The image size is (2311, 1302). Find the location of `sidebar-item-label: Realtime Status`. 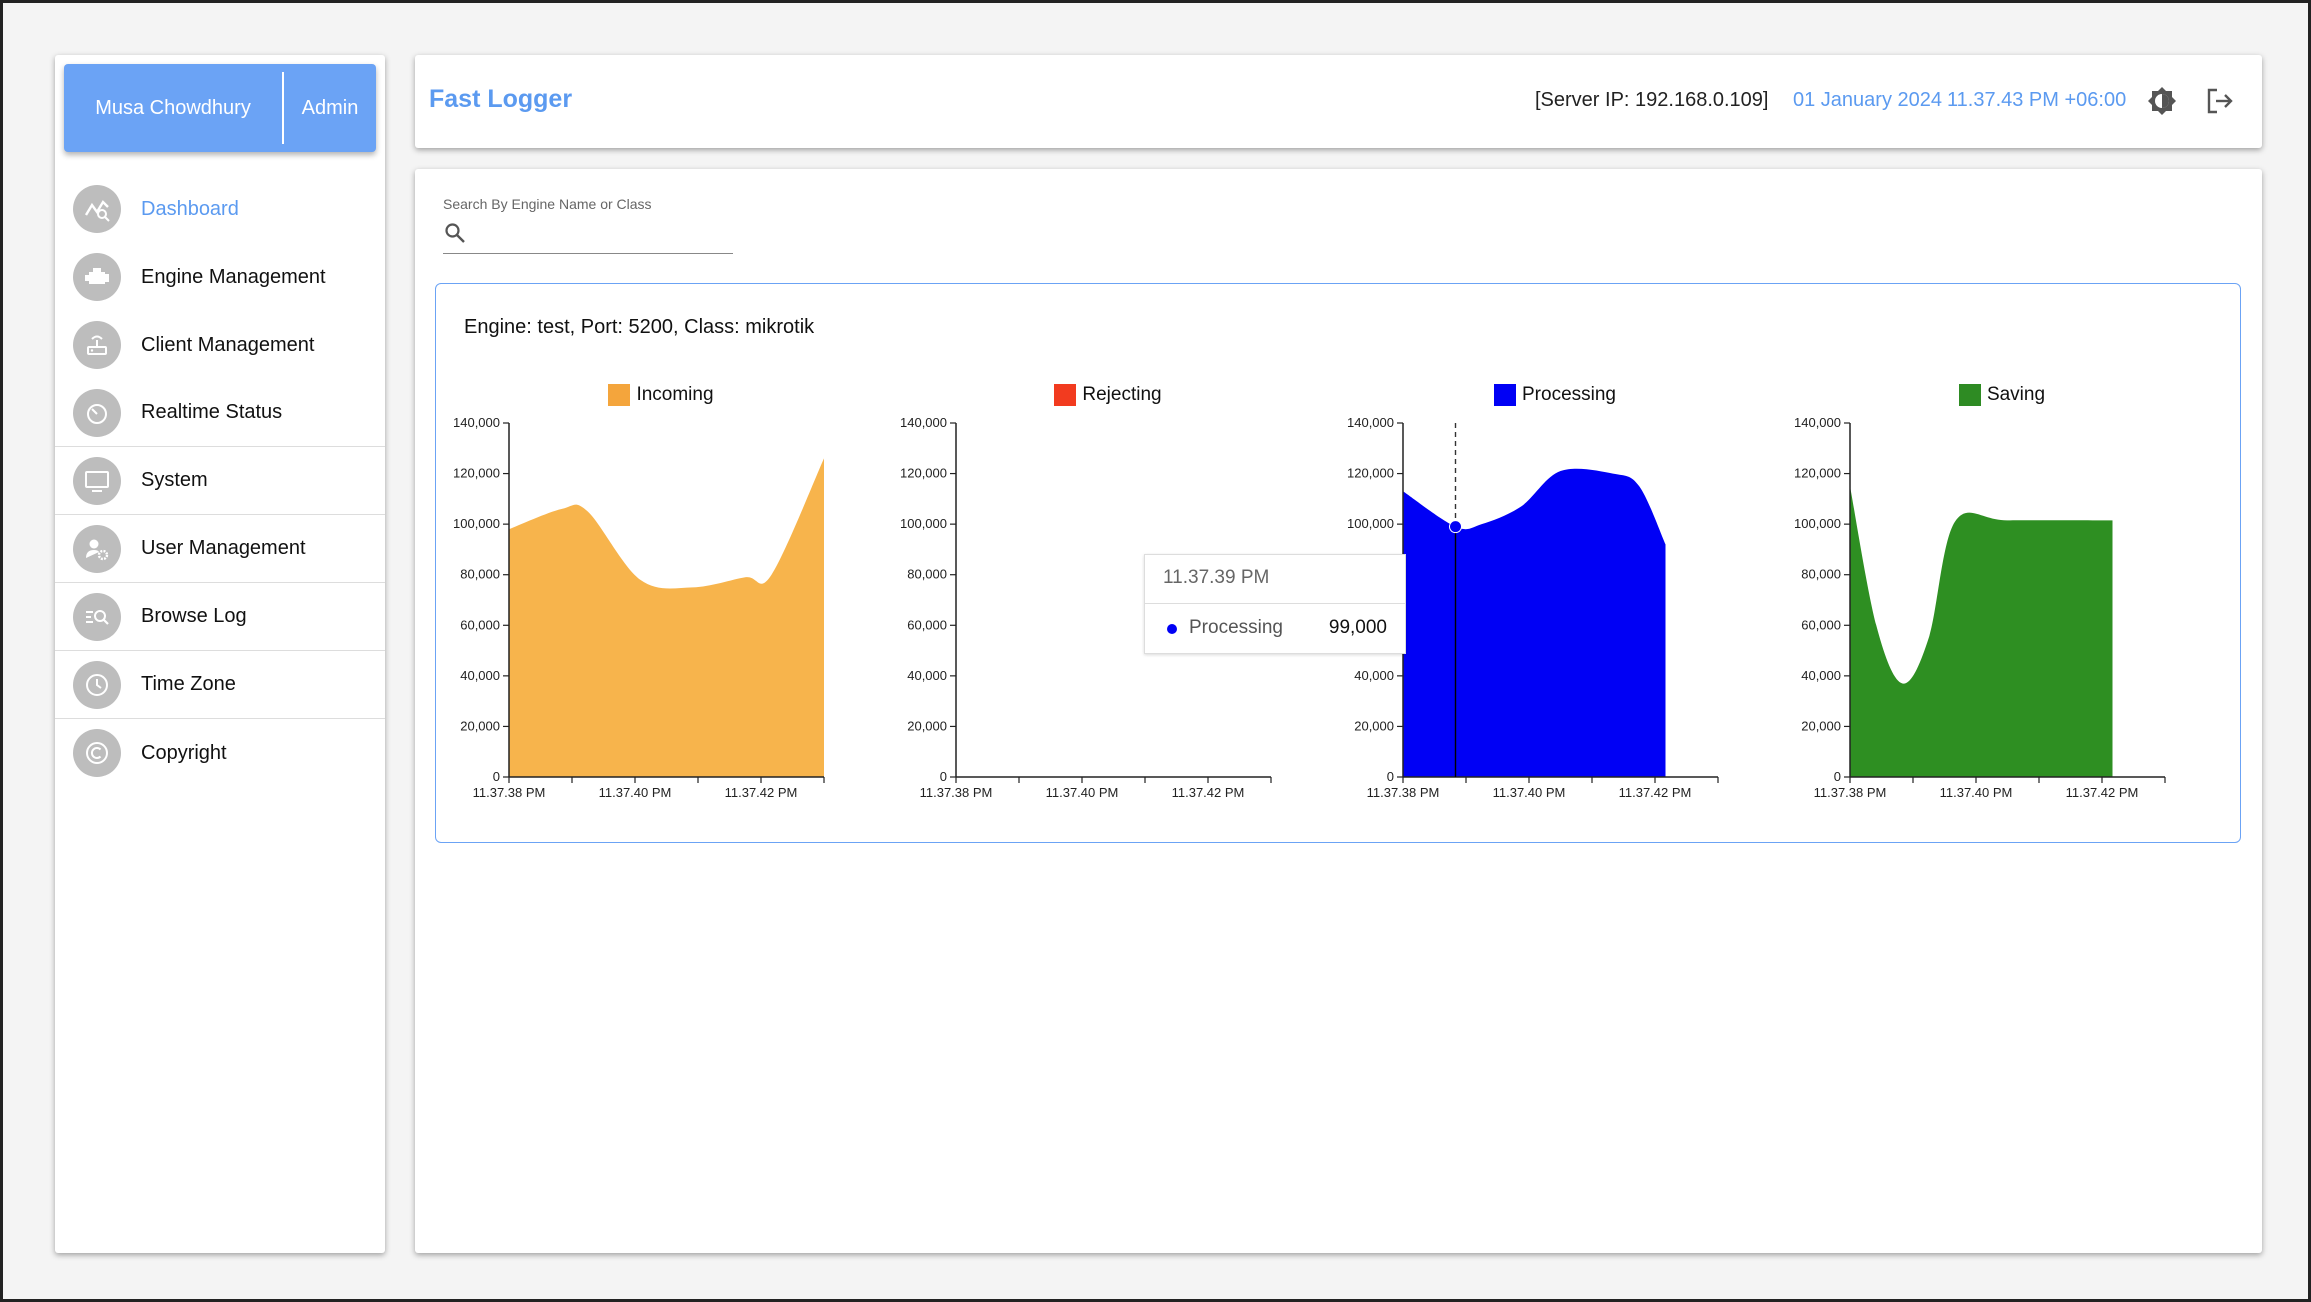

sidebar-item-label: Realtime Status is located at coordinates (212, 412).